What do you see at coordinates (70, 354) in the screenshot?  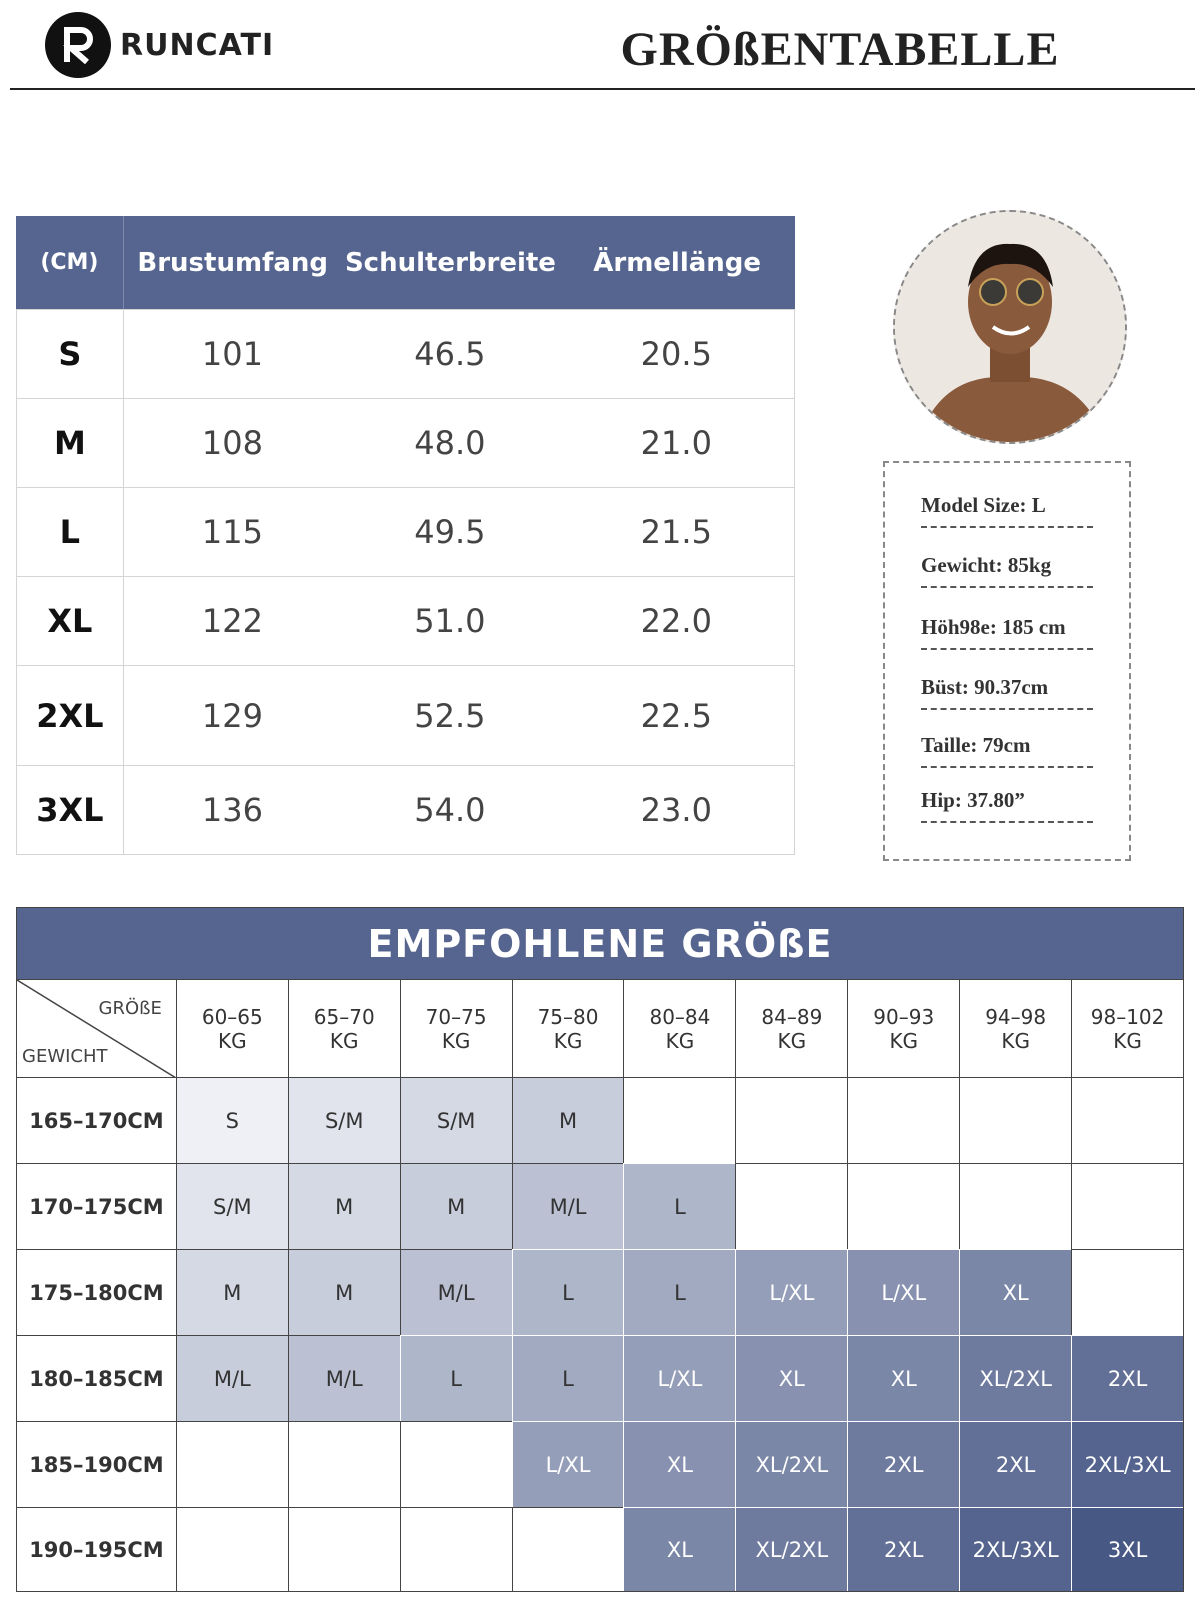 I see `size-label: S` at bounding box center [70, 354].